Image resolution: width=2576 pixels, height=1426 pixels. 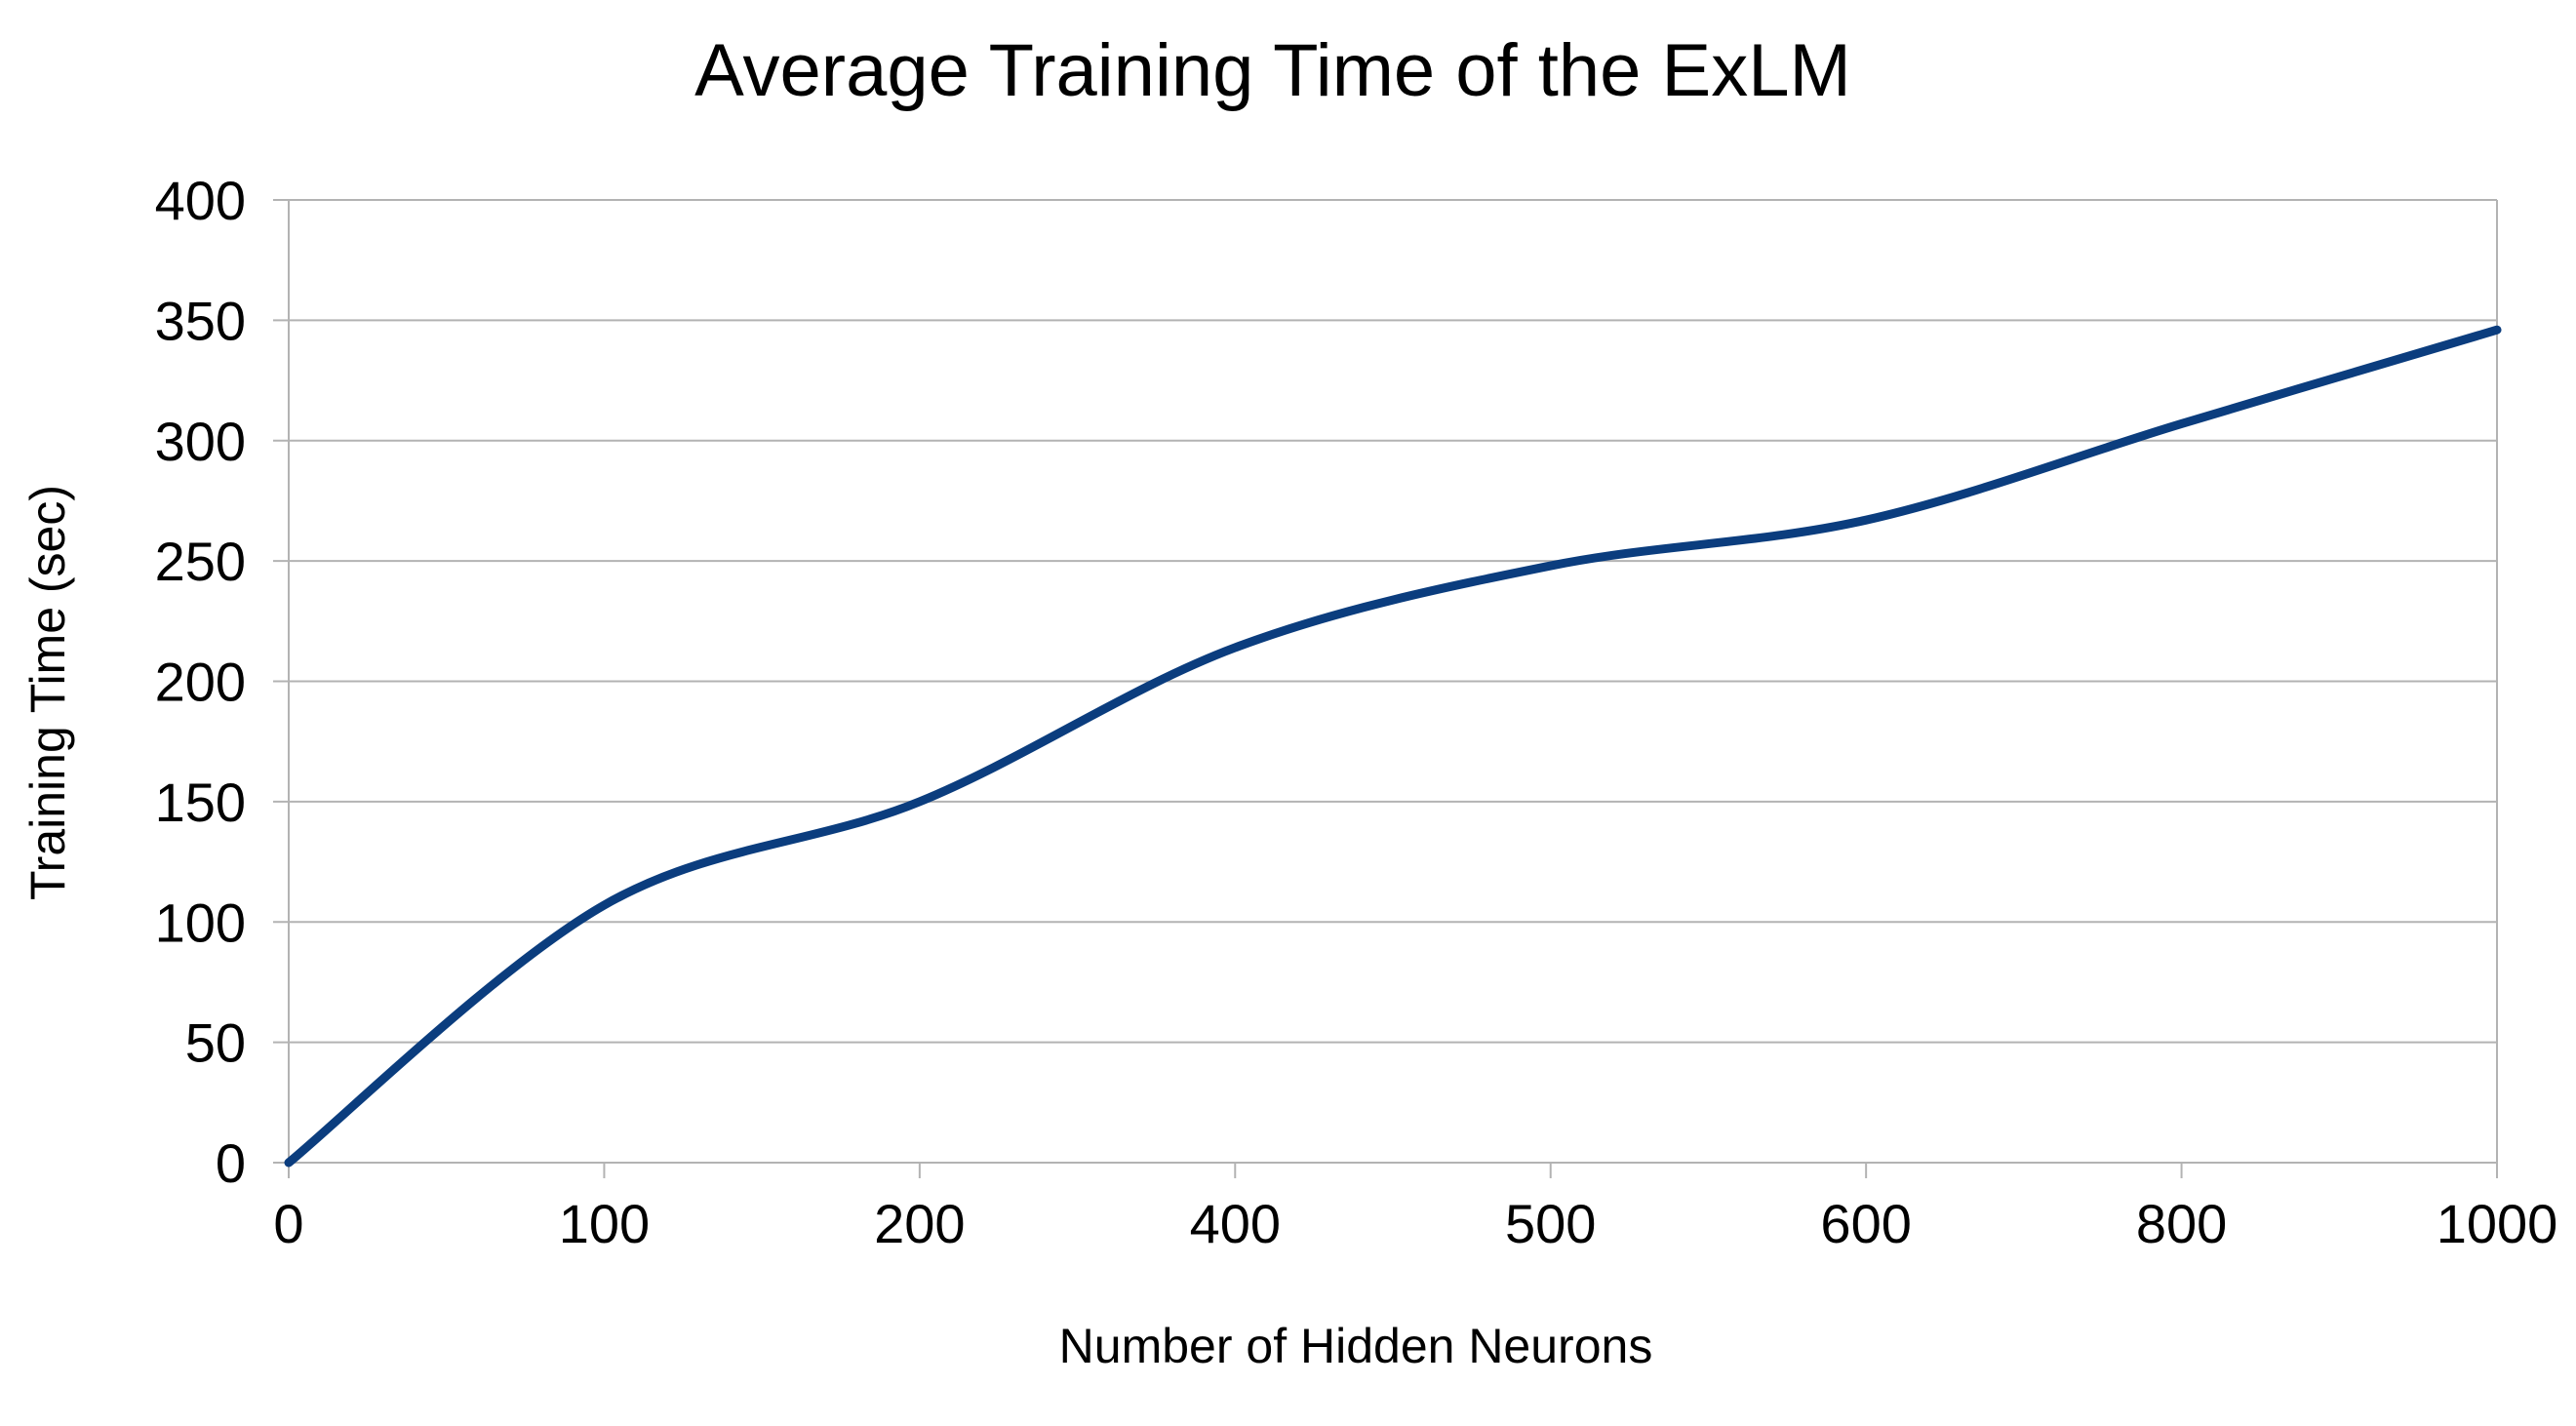 I want to click on y-tick-label: 0, so click(x=231, y=1163).